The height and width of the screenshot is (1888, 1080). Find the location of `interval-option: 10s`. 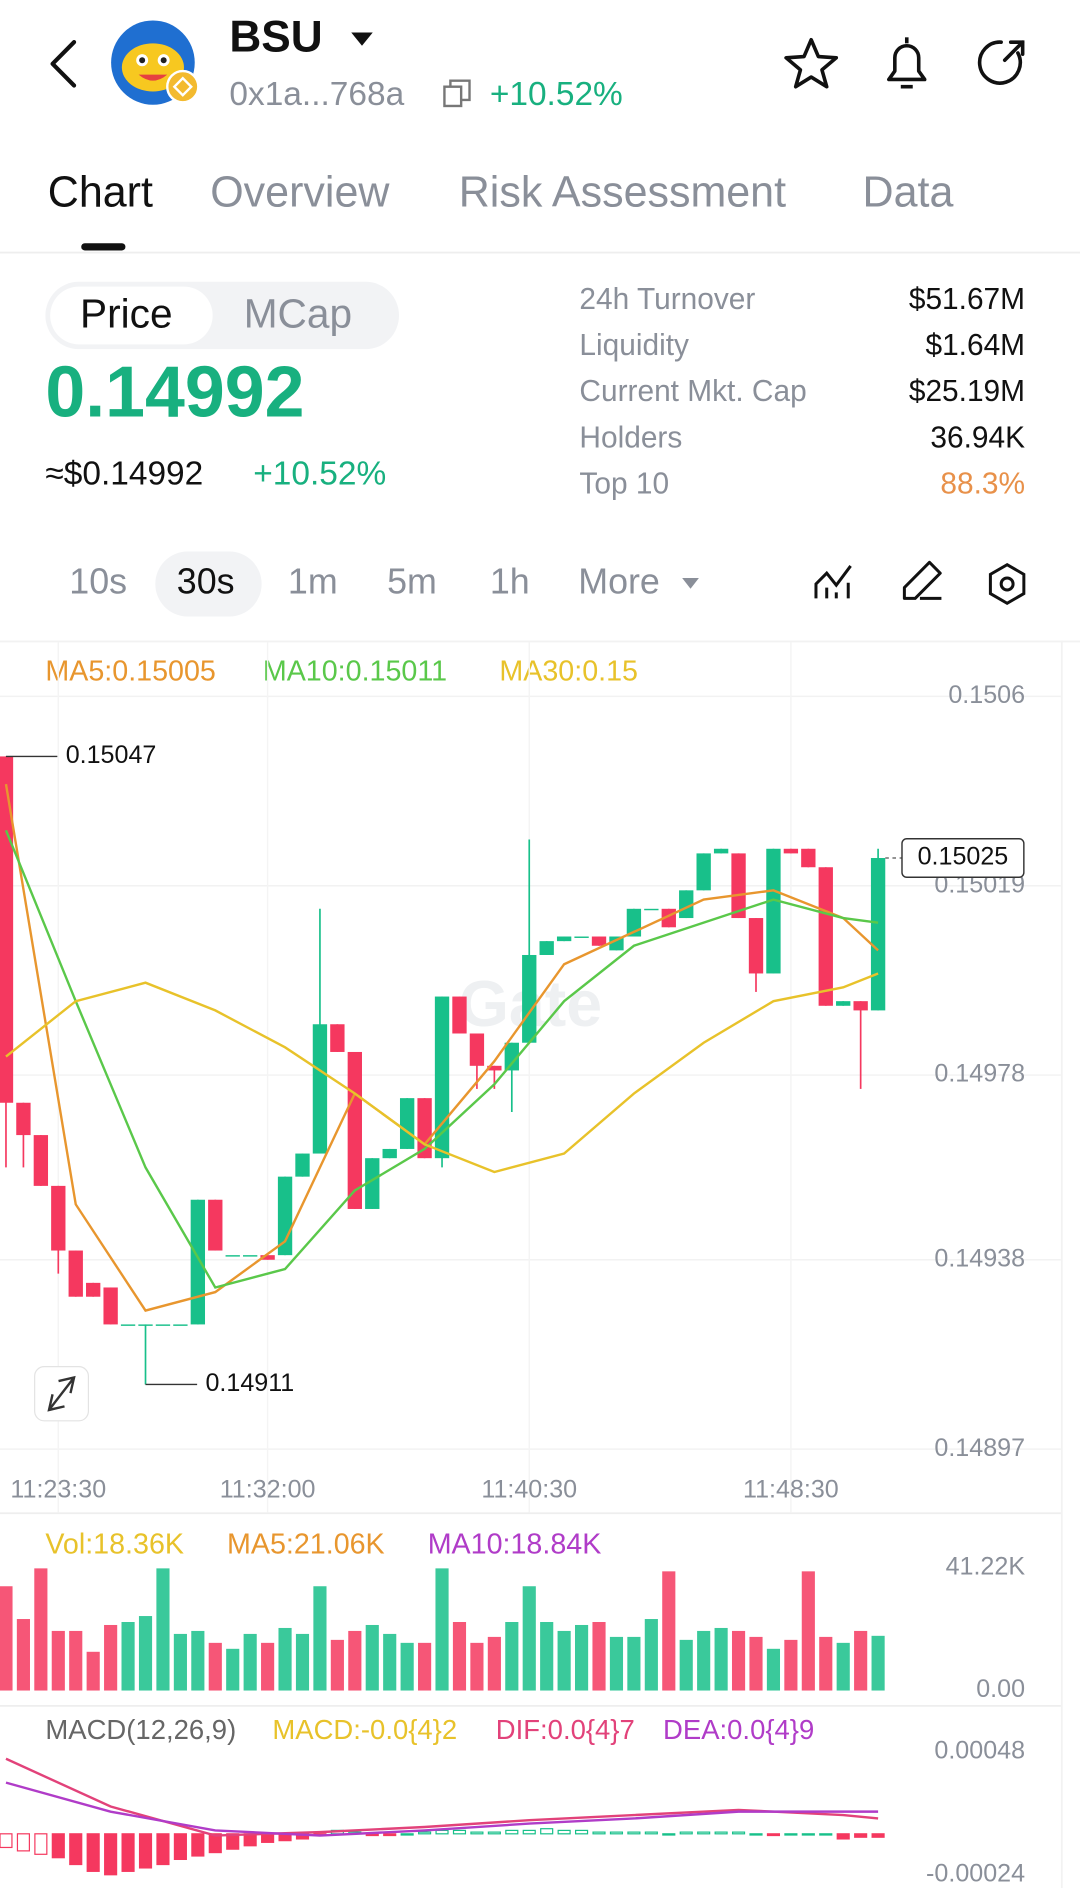

interval-option: 10s is located at coordinates (98, 580).